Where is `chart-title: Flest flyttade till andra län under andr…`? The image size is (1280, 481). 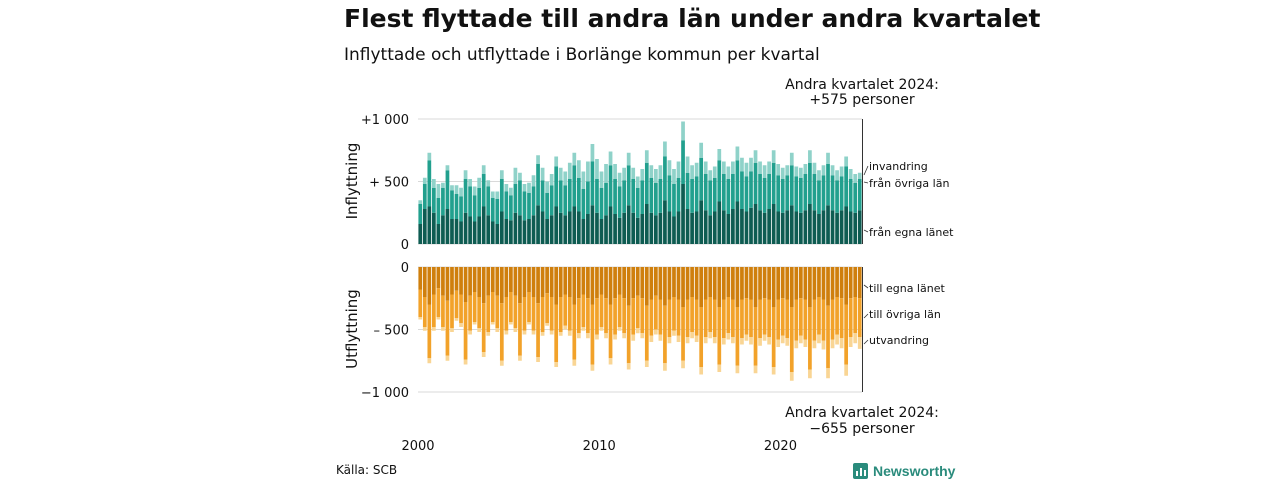
chart-title: Flest flyttade till andra län under andr… is located at coordinates (692, 18).